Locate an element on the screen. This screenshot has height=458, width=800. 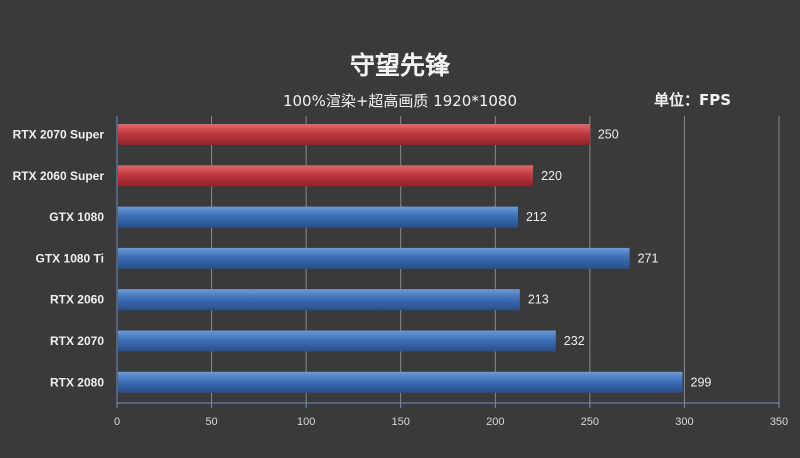
category-label: GTX 1080 is located at coordinates (76, 217).